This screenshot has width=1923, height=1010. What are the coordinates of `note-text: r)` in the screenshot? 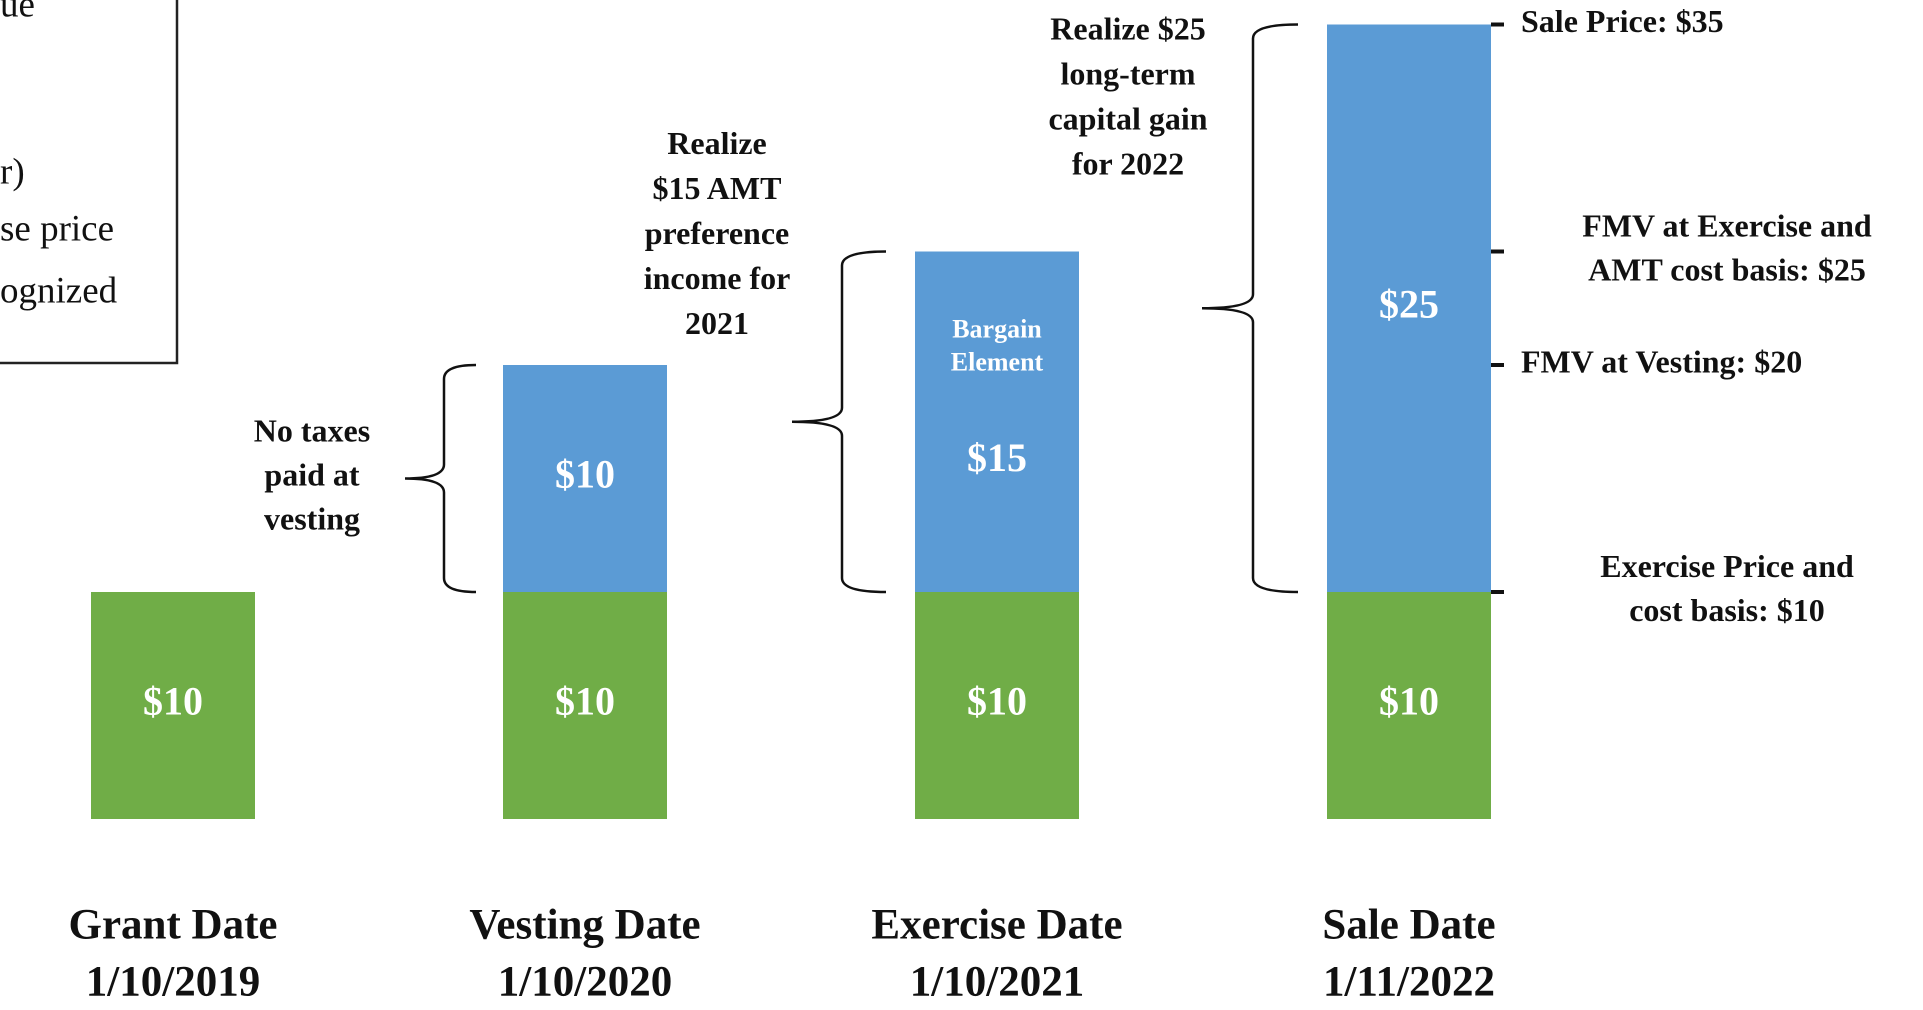 It's located at (12, 171).